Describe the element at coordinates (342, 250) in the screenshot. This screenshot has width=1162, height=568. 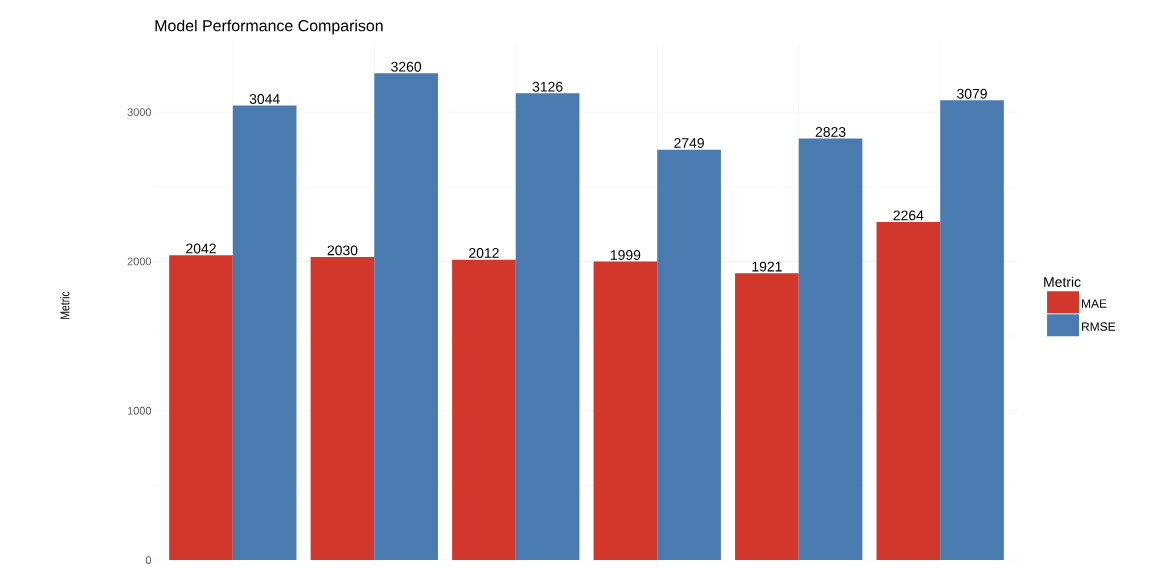
I see `data-label: 2030` at that location.